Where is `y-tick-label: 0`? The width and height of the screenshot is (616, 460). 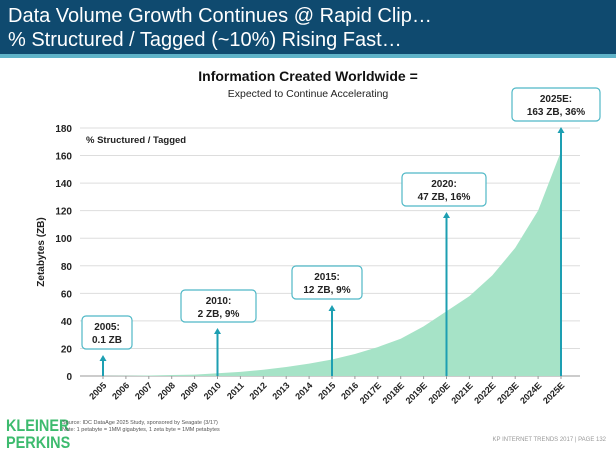
y-tick-label: 0 is located at coordinates (69, 377).